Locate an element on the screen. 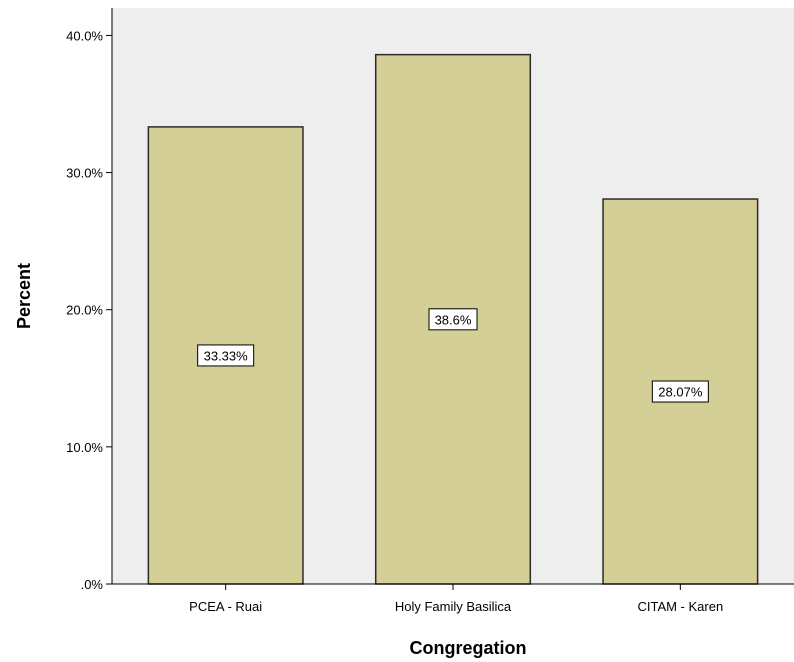  y-axis-ticks: .0% 10.0% 20.0% 30.0% 40.0% is located at coordinates (89, 310).